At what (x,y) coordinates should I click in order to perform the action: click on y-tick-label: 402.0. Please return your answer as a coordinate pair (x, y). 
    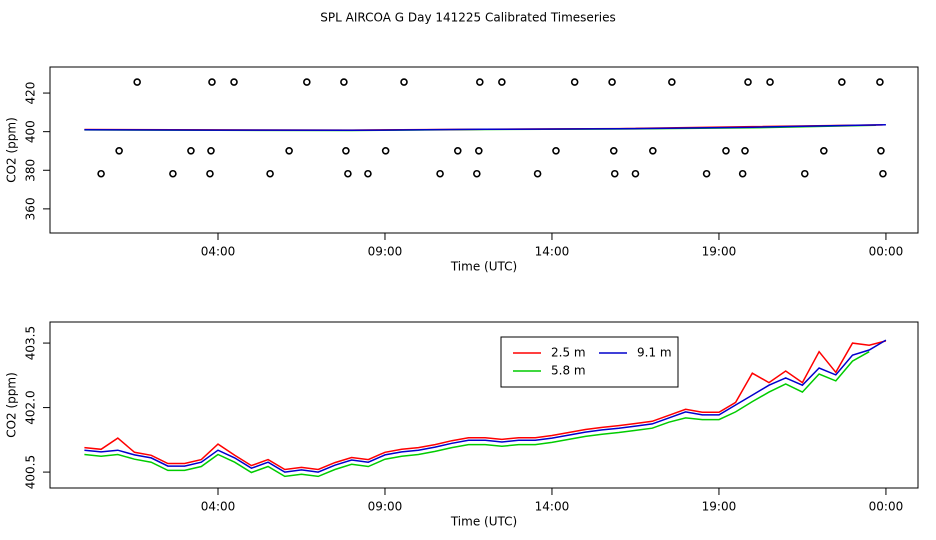
    Looking at the image, I should click on (31, 407).